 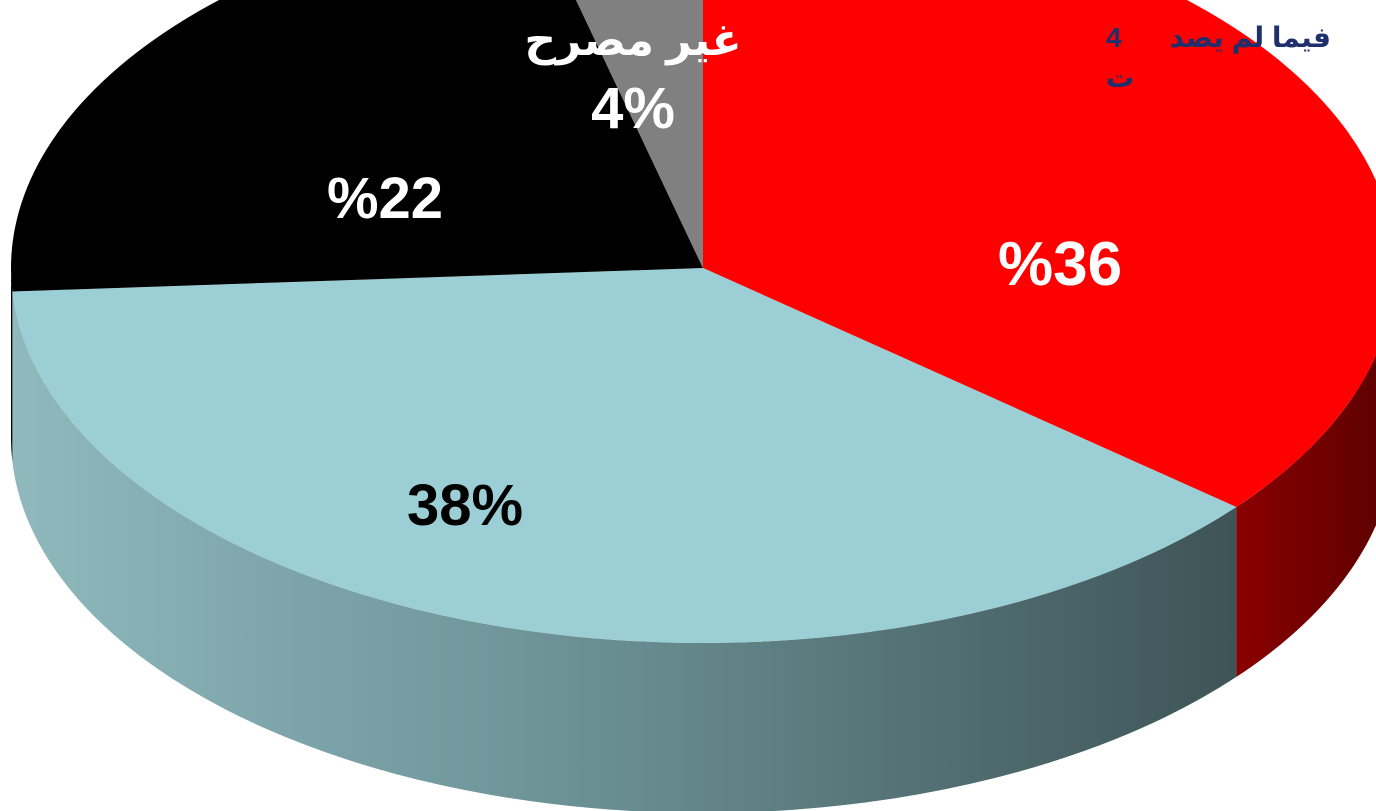 I want to click on pie-label-1: 38%, so click(x=465, y=505).